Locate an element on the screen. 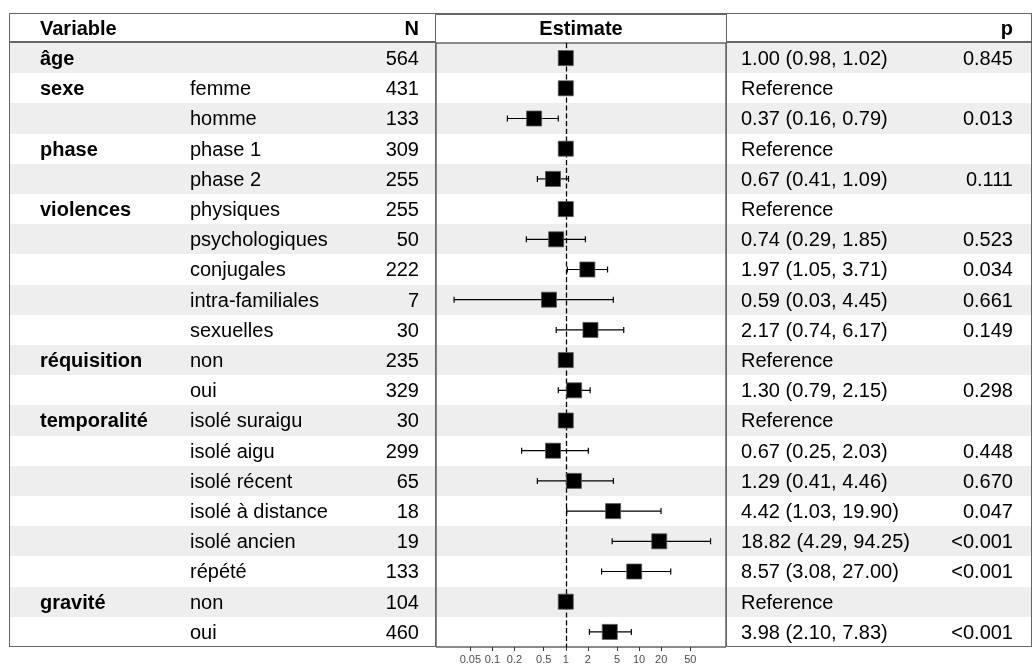 The height and width of the screenshot is (666, 1034). text: phase 2 is located at coordinates (226, 178).